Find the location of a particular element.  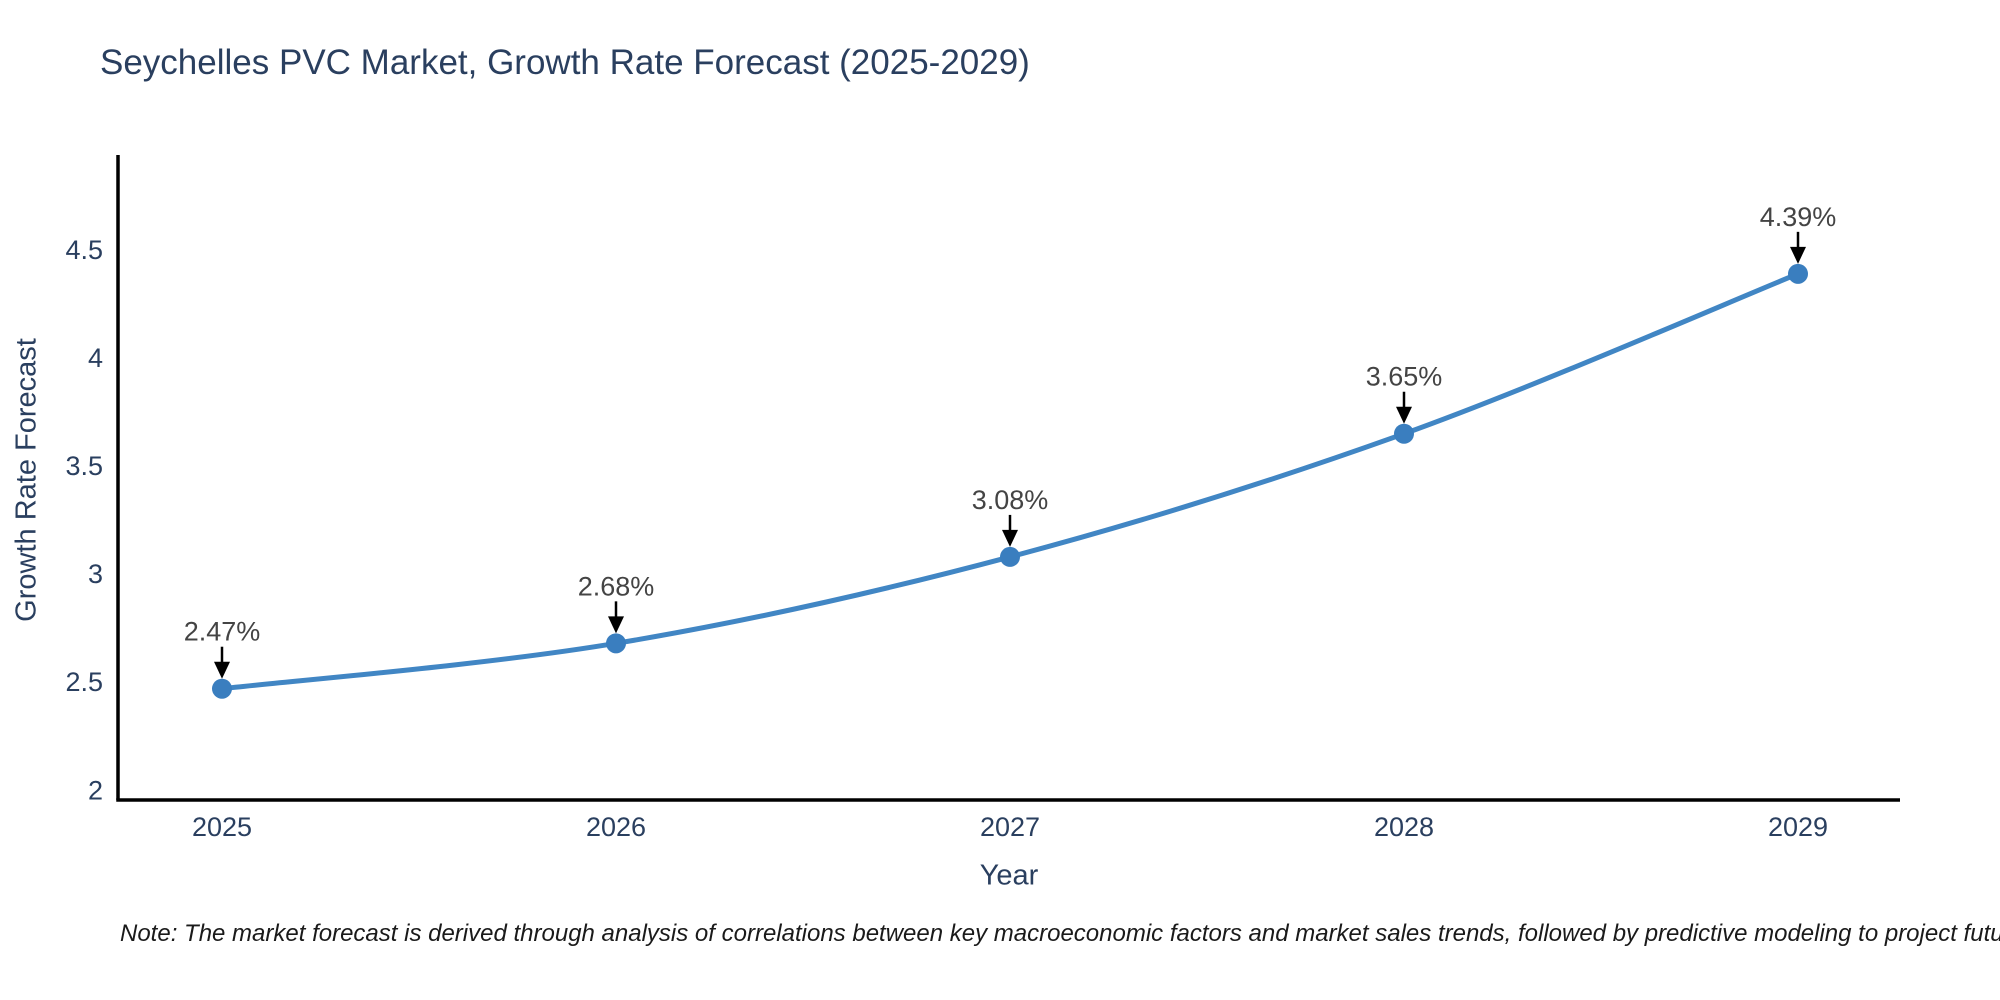

x-tick-label: 2025 is located at coordinates (222, 827).